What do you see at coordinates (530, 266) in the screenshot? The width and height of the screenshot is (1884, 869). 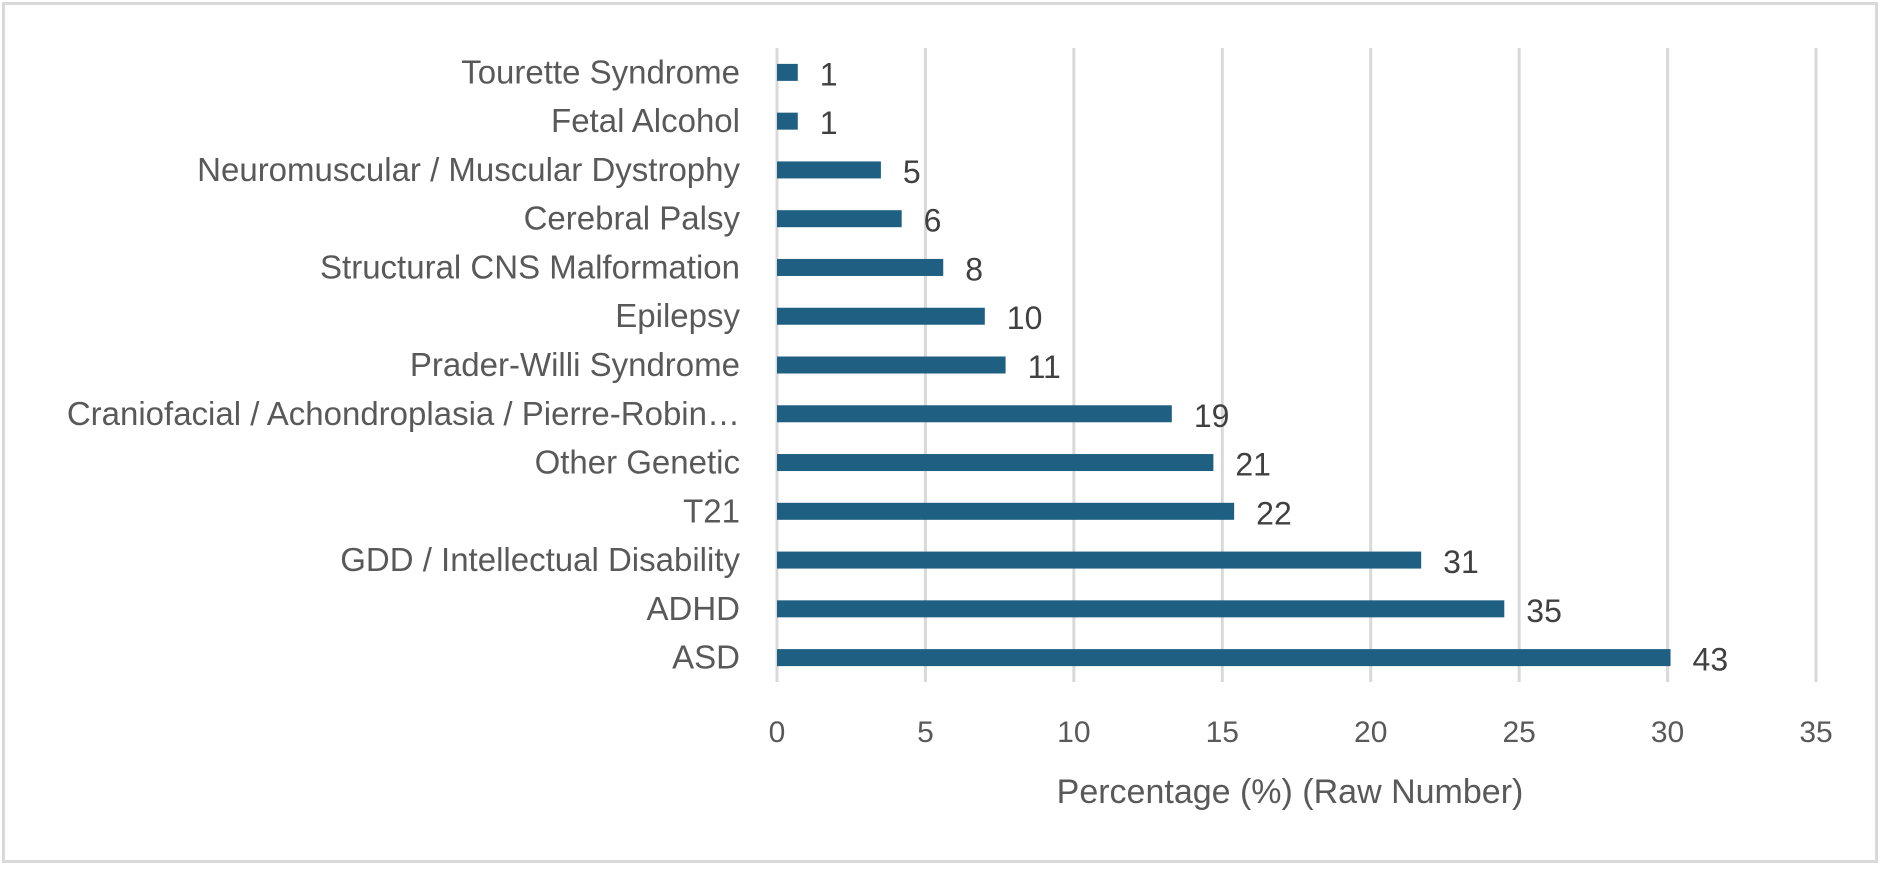 I see `category-label: Structural CNS Malformation` at bounding box center [530, 266].